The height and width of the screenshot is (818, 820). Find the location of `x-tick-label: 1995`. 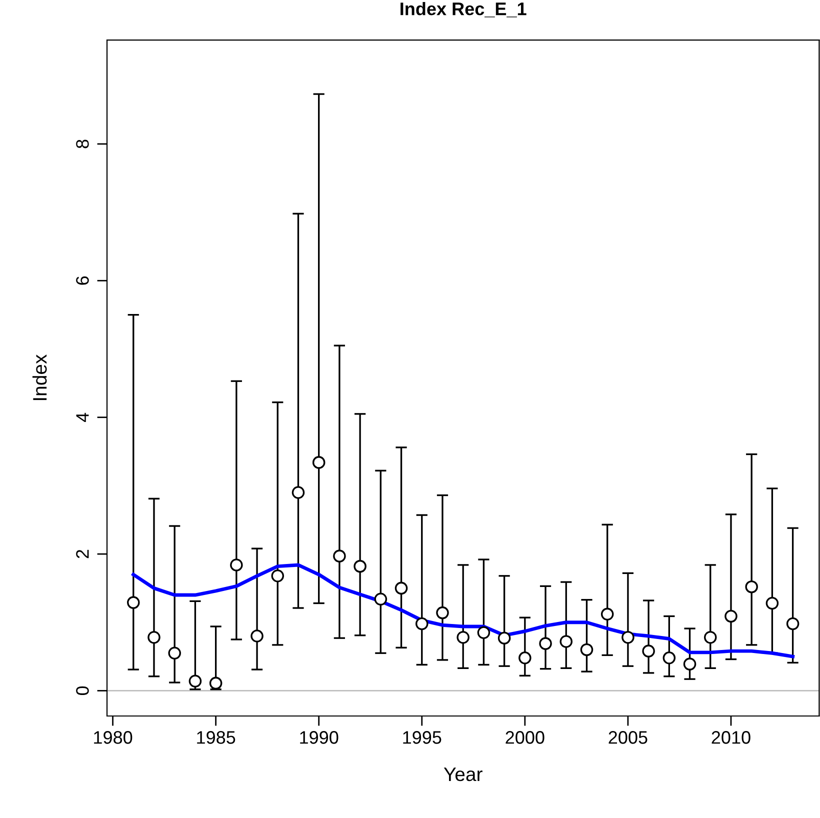

x-tick-label: 1995 is located at coordinates (422, 737).